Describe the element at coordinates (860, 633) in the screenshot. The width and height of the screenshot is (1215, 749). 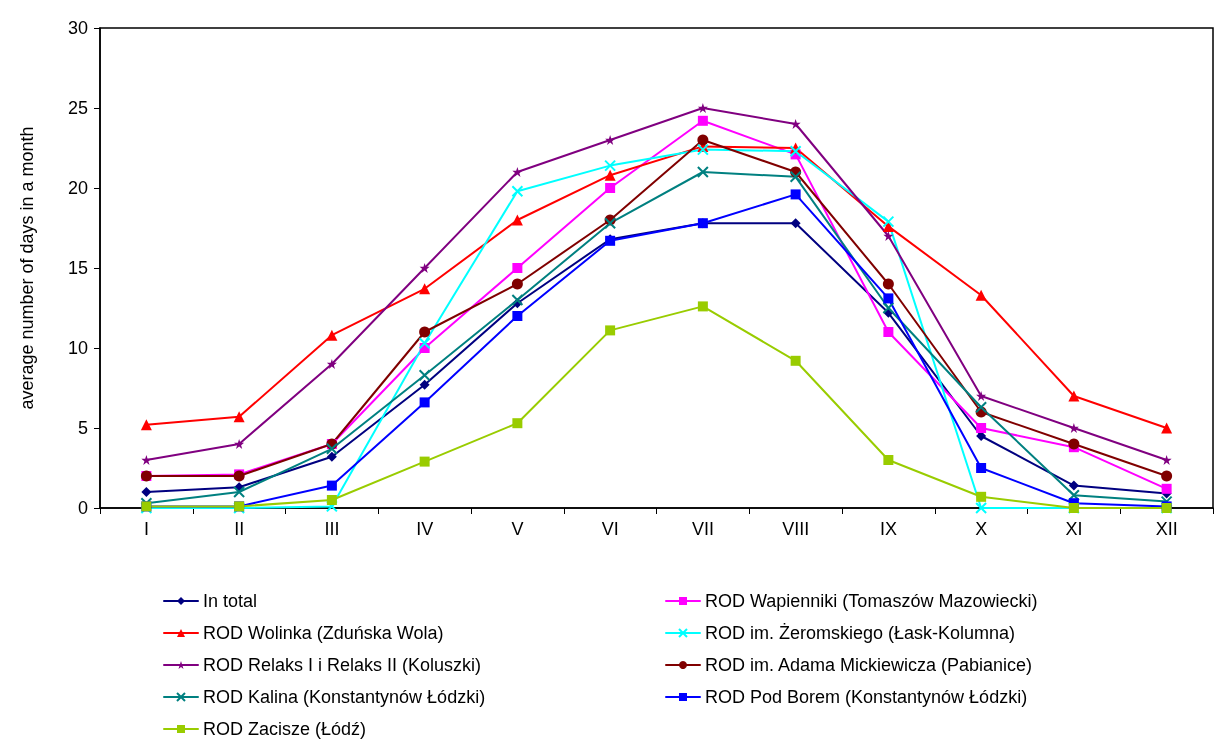
I see `legend-label: ROD im. Żeromskiego (Łask-Kolumna)` at that location.